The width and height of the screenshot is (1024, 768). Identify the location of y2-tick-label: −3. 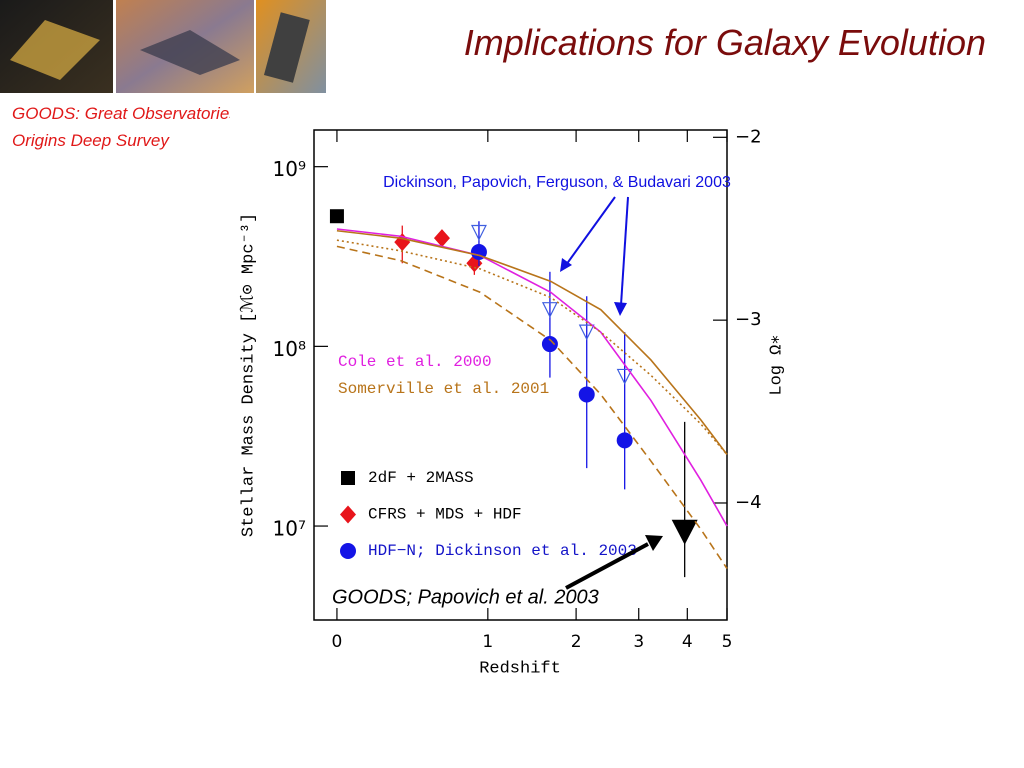
(748, 319).